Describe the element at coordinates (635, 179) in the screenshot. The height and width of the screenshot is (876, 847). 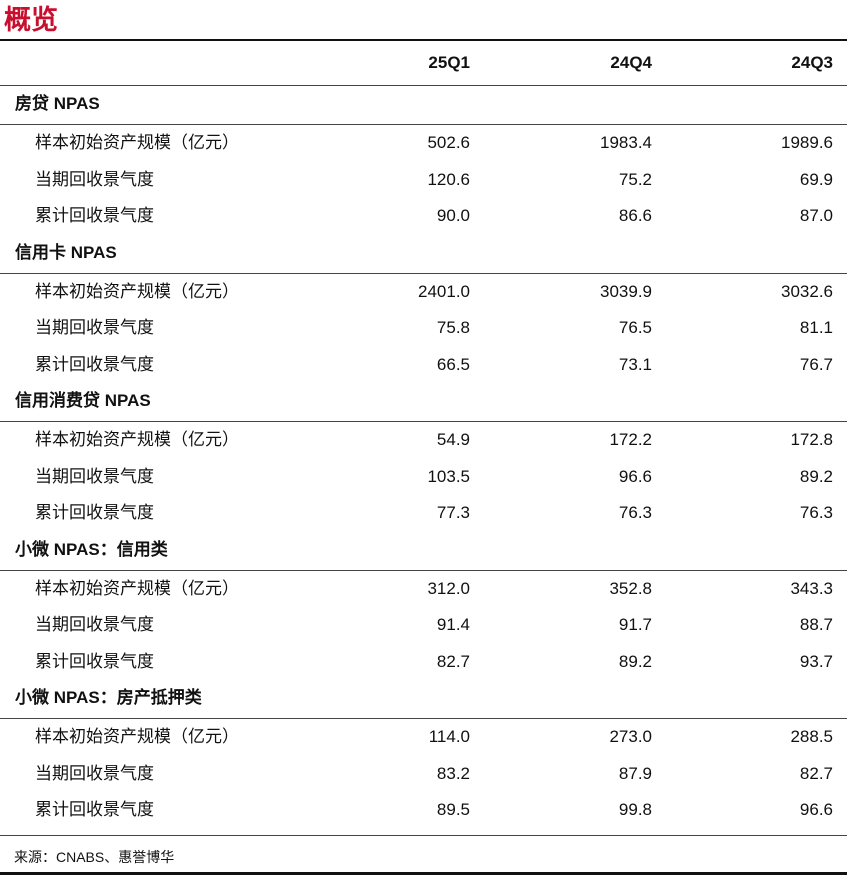
I see `cell-24q4: 75.2` at that location.